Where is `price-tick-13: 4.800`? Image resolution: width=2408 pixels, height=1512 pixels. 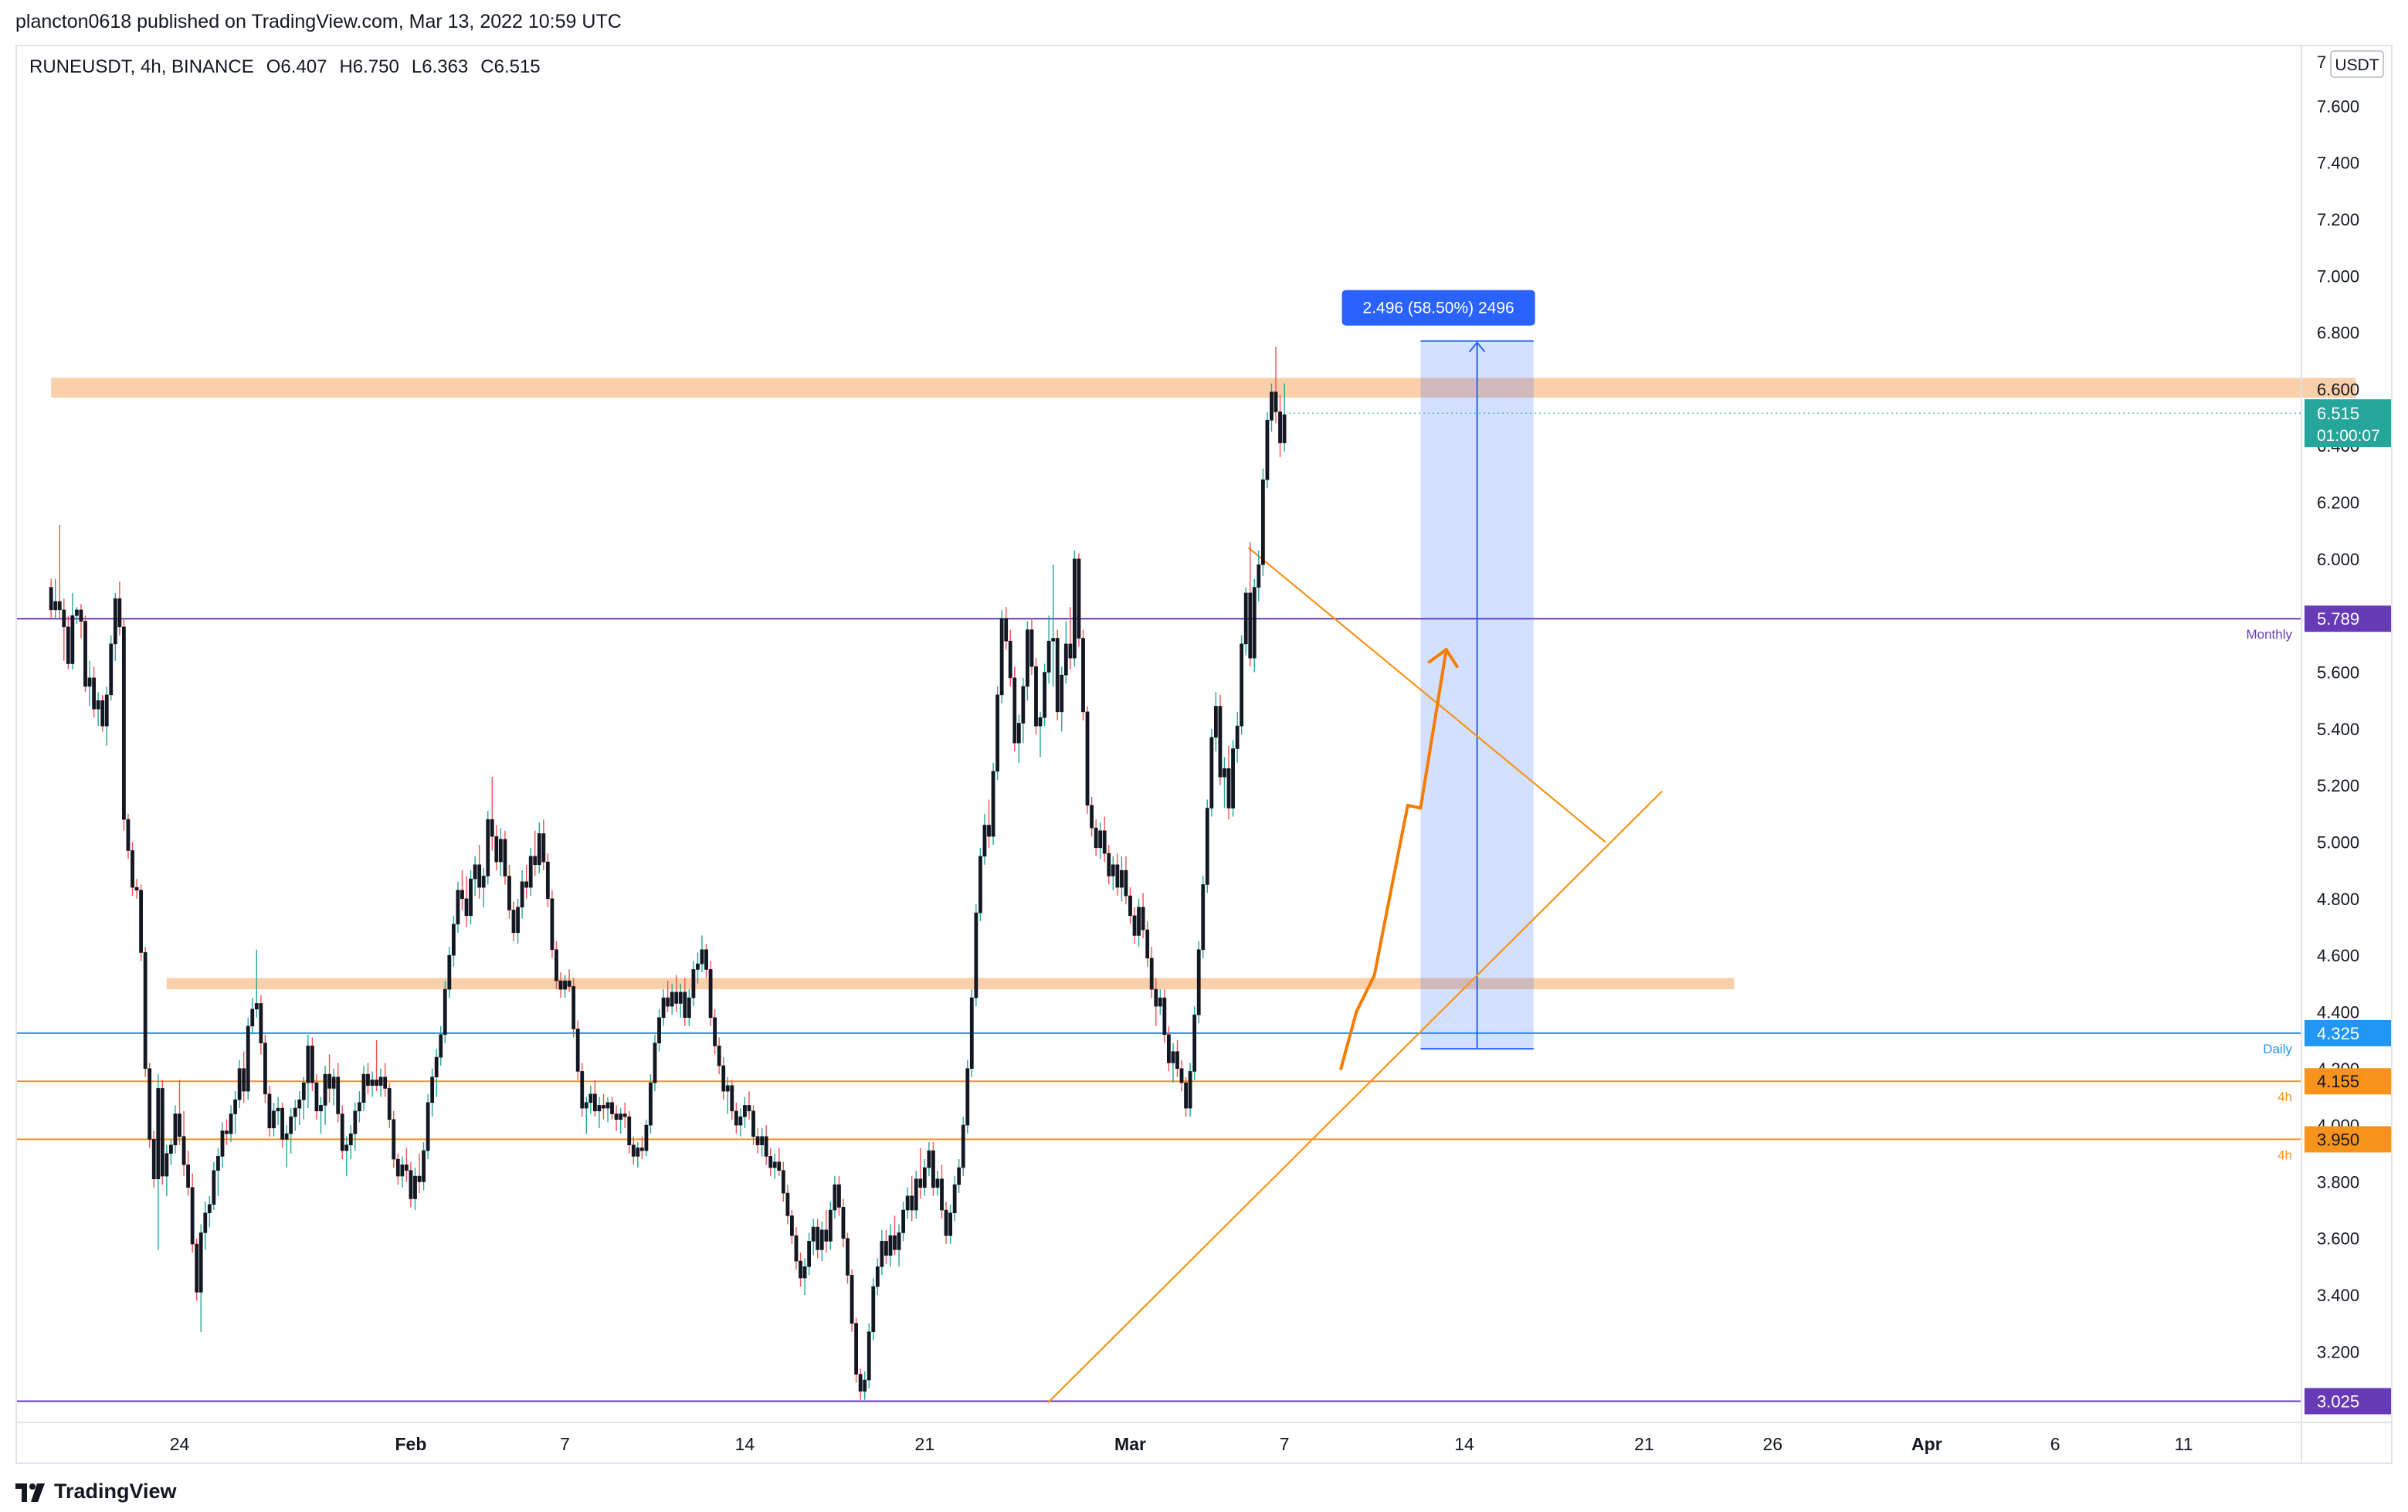 price-tick-13: 4.800 is located at coordinates (2338, 899).